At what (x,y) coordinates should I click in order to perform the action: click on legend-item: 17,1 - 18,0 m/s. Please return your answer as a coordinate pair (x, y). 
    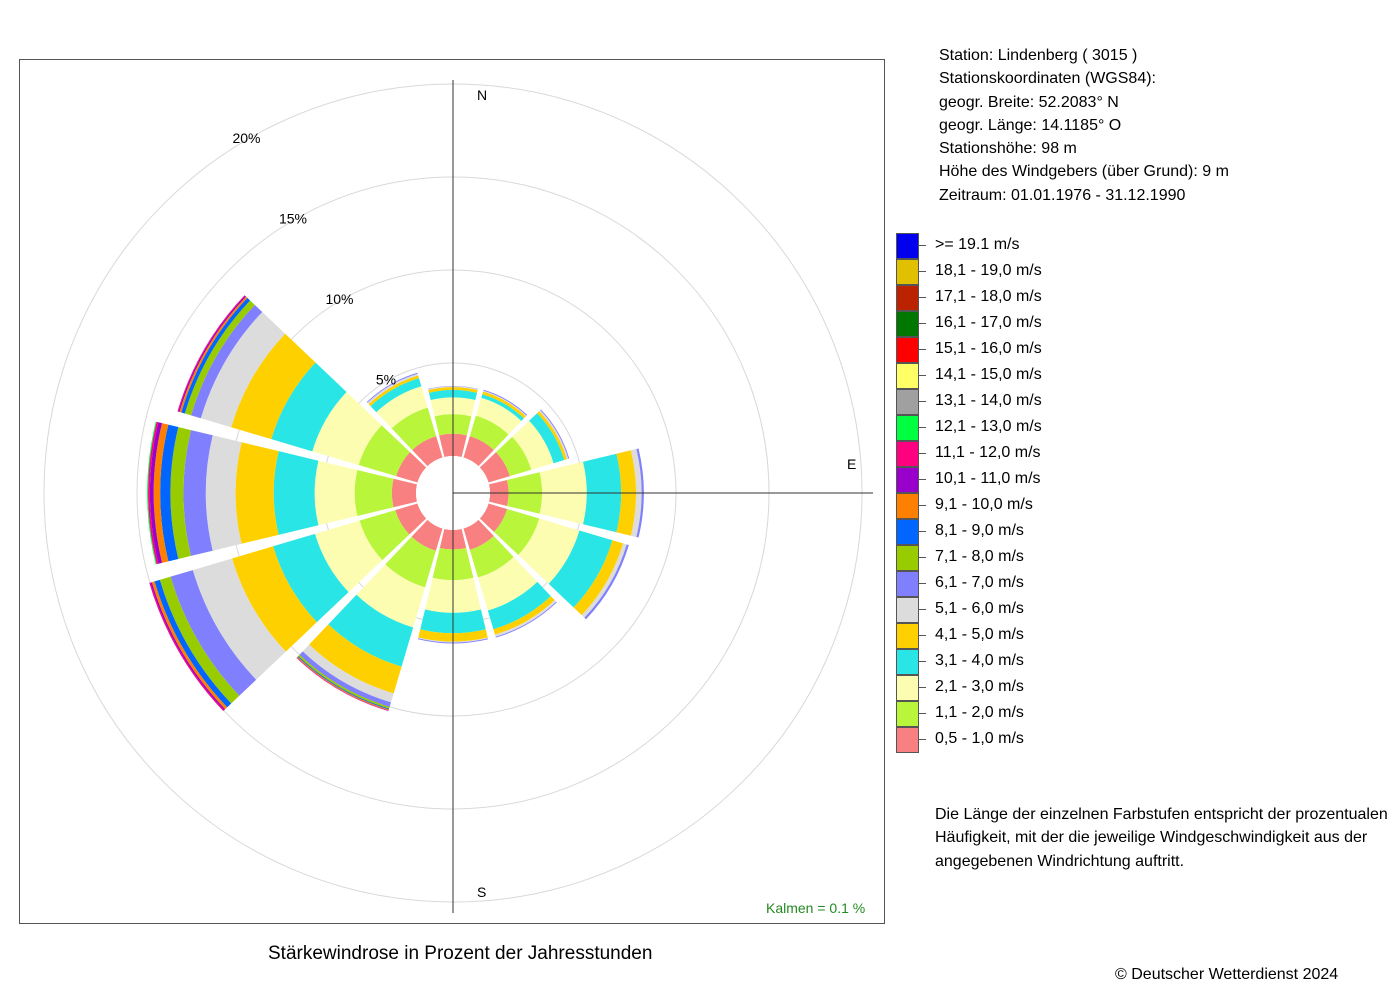
    Looking at the image, I should click on (996, 298).